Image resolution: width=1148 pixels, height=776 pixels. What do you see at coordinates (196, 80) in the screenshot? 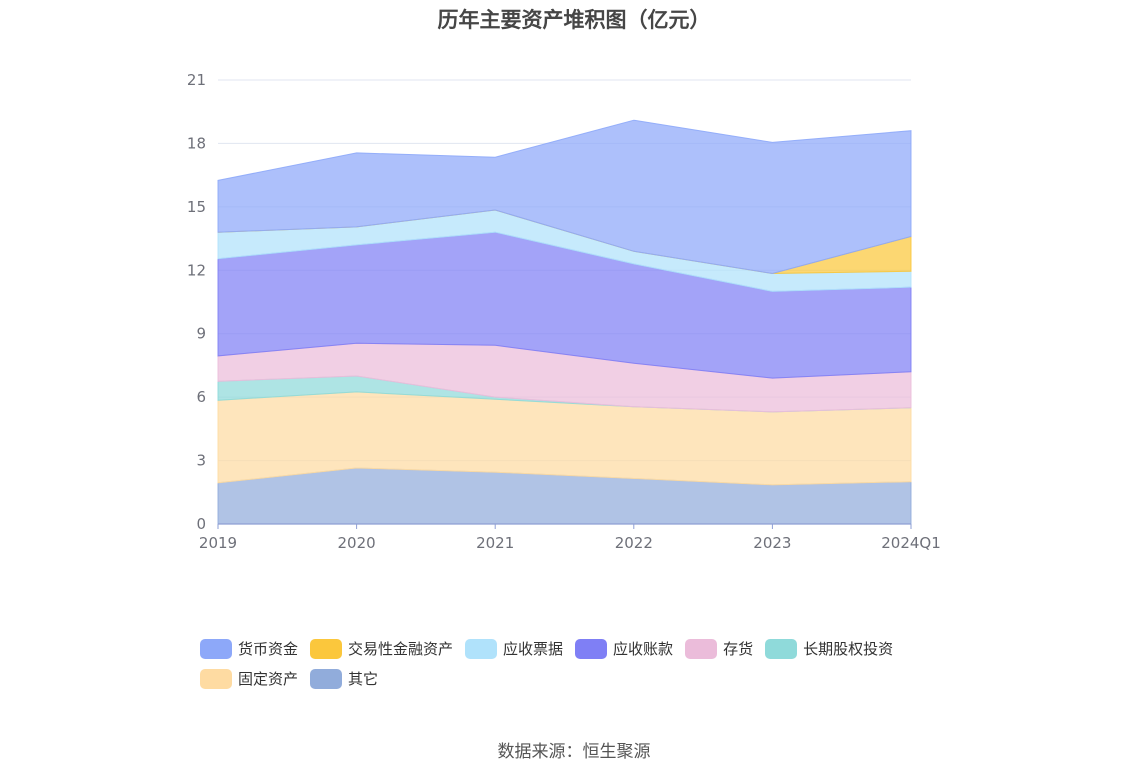
I see `y-tick-label: 21` at bounding box center [196, 80].